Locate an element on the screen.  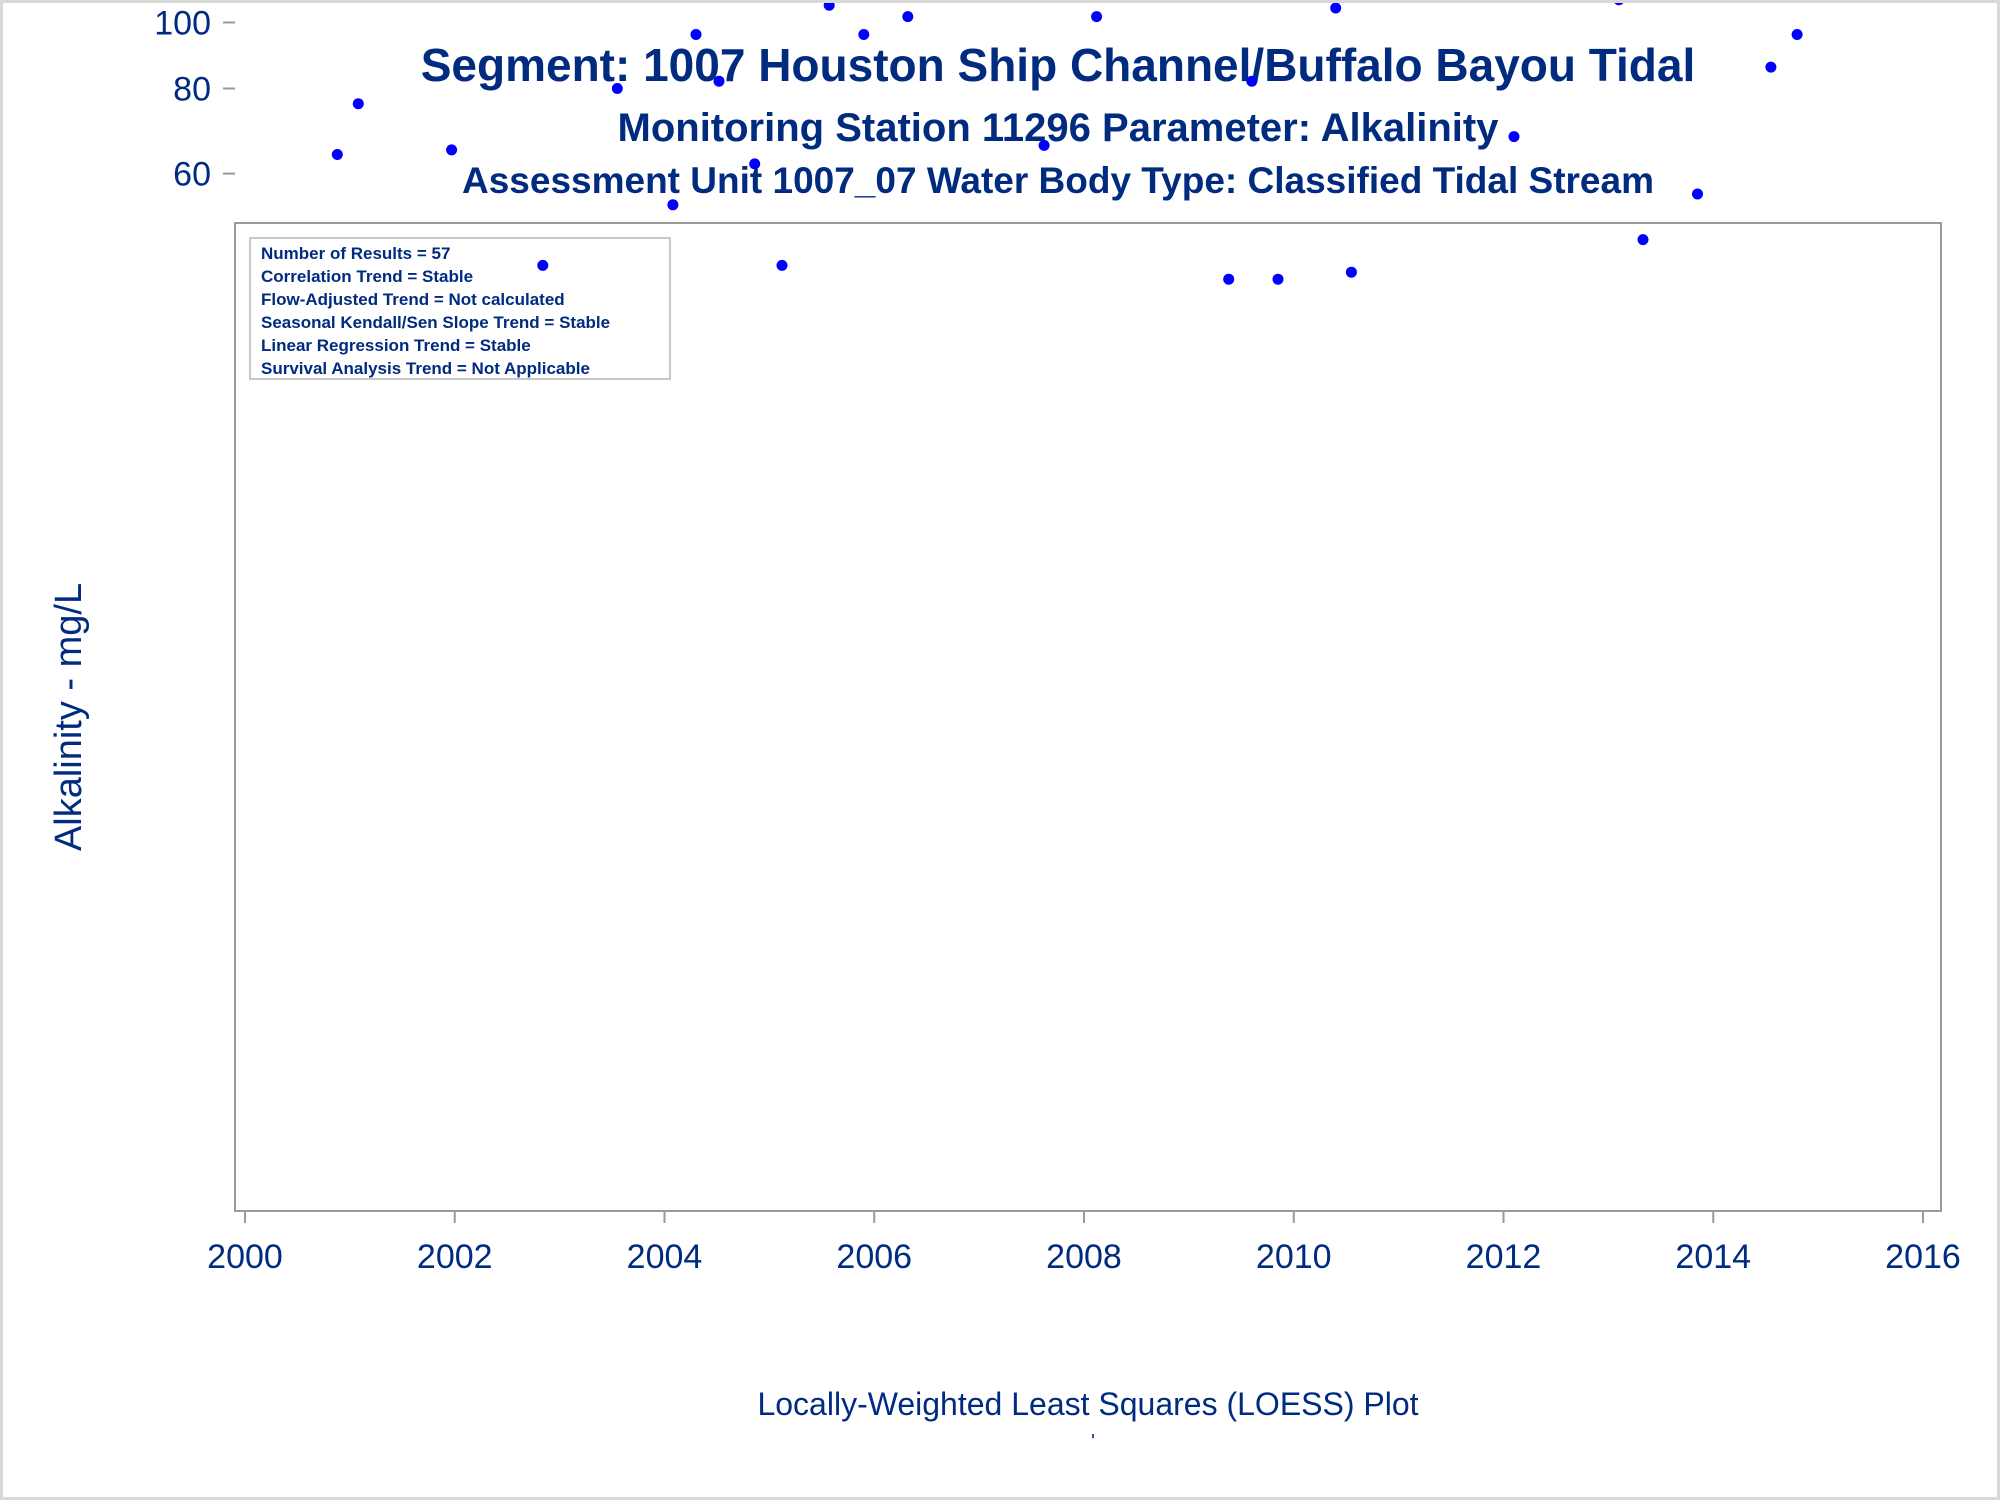
legend-line: Linear Regression Trend = Stable is located at coordinates (396, 345).